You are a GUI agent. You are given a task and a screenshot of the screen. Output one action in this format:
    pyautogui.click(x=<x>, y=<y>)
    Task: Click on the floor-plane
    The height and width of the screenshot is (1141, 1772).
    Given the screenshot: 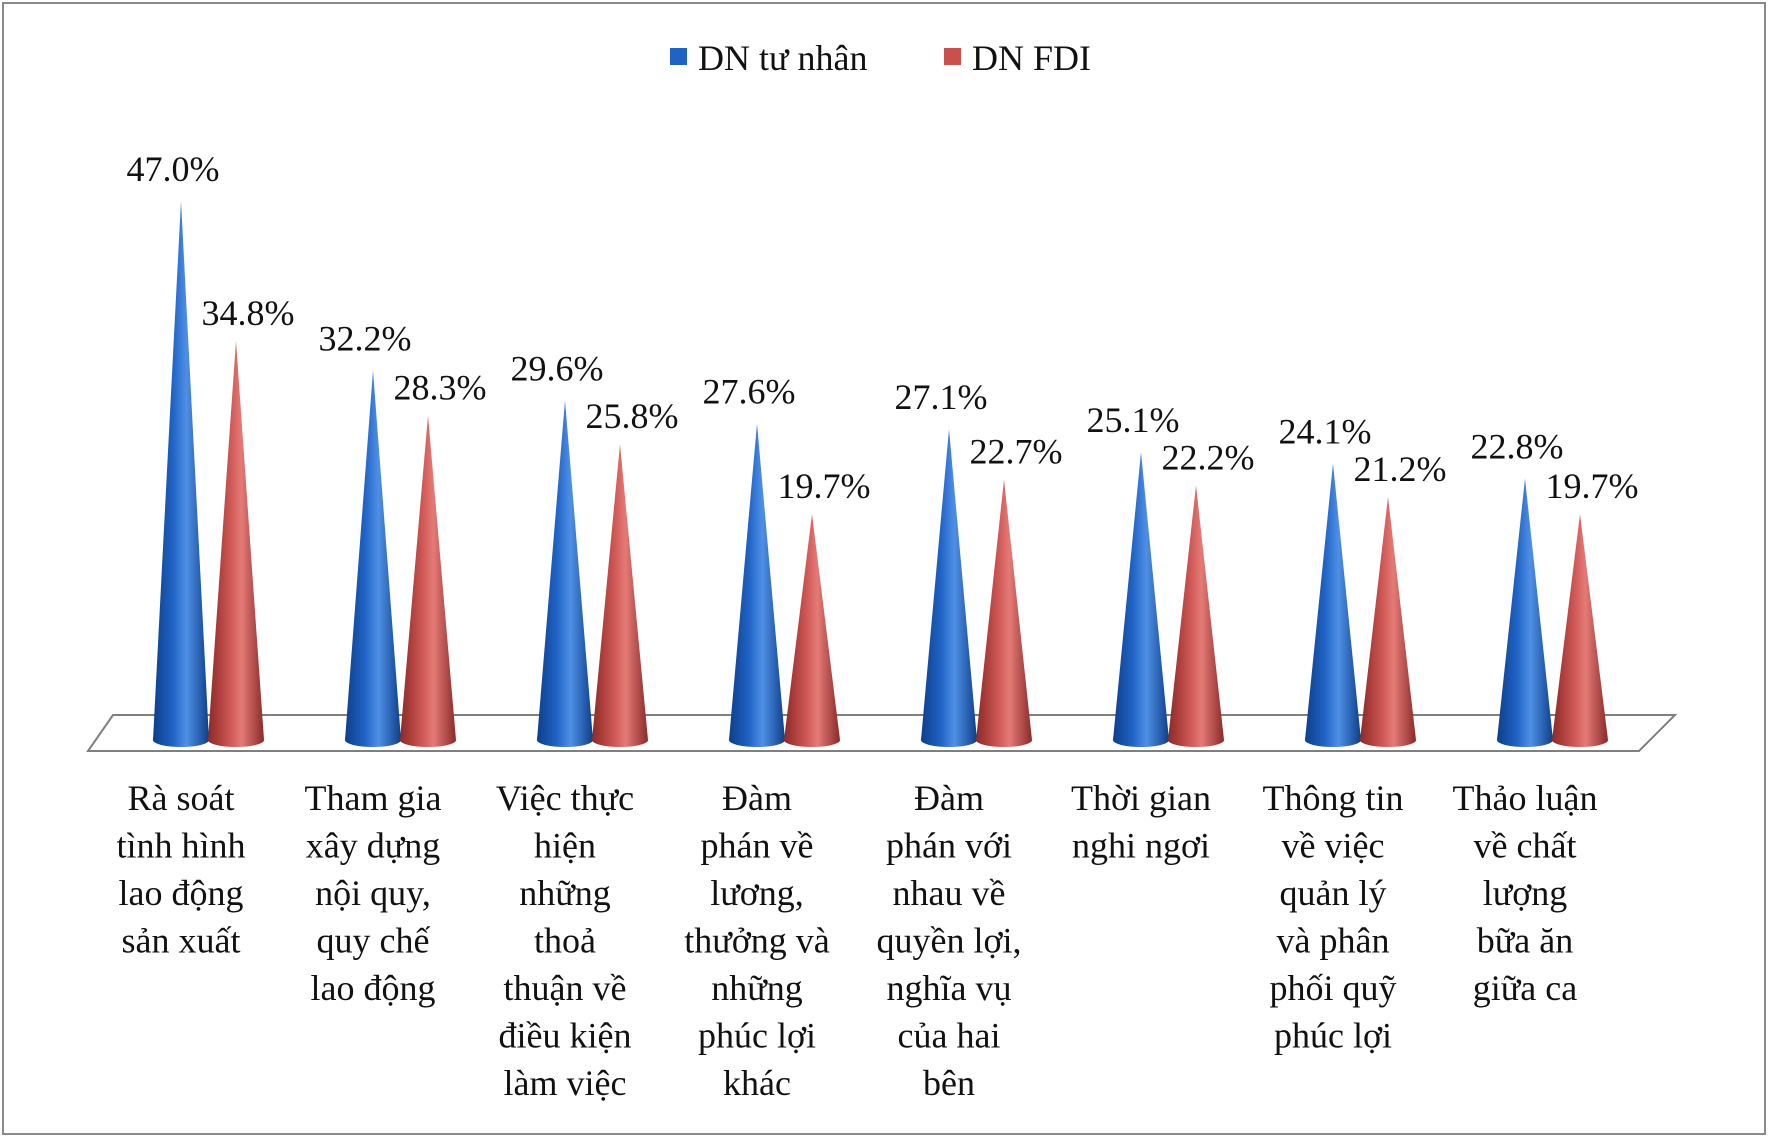 What is the action you would take?
    pyautogui.click(x=882, y=733)
    